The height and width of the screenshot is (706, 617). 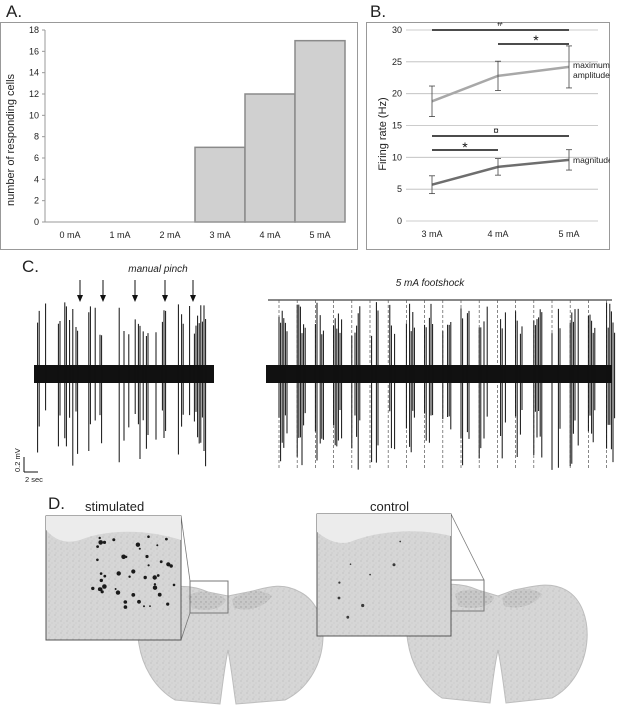 What do you see at coordinates (431, 283) in the screenshot?
I see `footshock-label: 5 mA footshock` at bounding box center [431, 283].